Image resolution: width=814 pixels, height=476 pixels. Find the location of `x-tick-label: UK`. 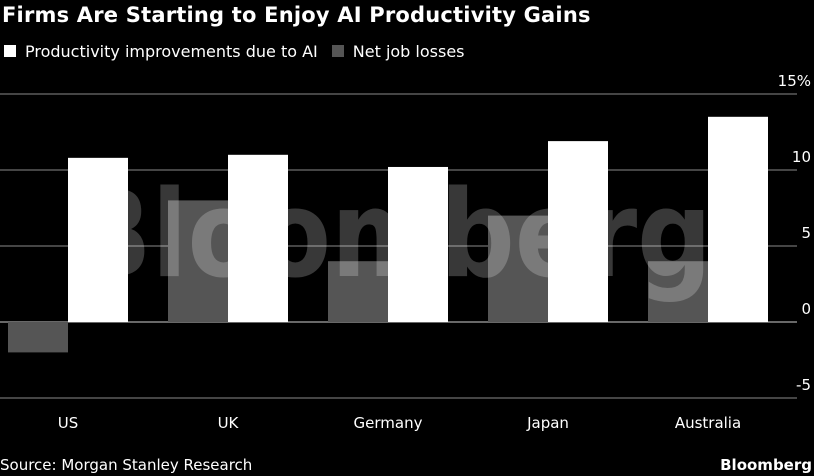

x-tick-label: UK is located at coordinates (229, 423).